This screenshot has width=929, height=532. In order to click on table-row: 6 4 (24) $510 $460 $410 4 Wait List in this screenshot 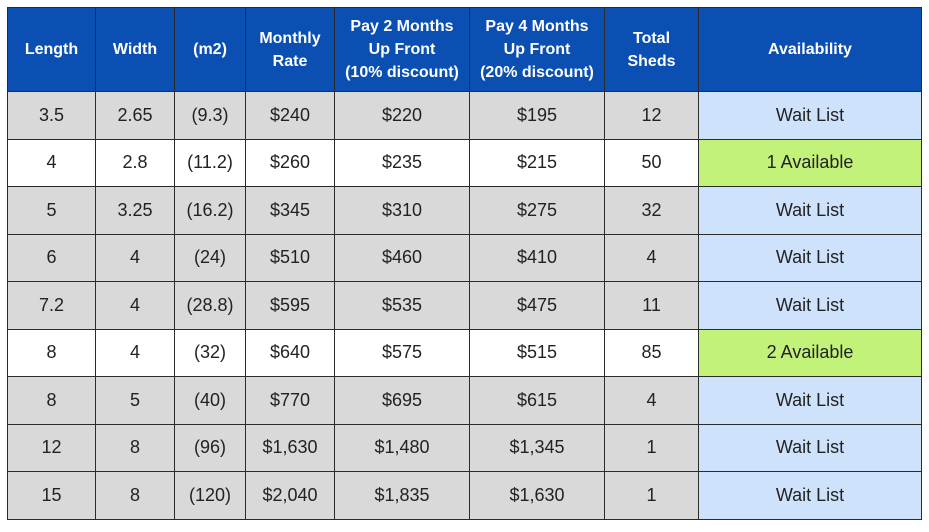, I will do `click(464, 257)`.